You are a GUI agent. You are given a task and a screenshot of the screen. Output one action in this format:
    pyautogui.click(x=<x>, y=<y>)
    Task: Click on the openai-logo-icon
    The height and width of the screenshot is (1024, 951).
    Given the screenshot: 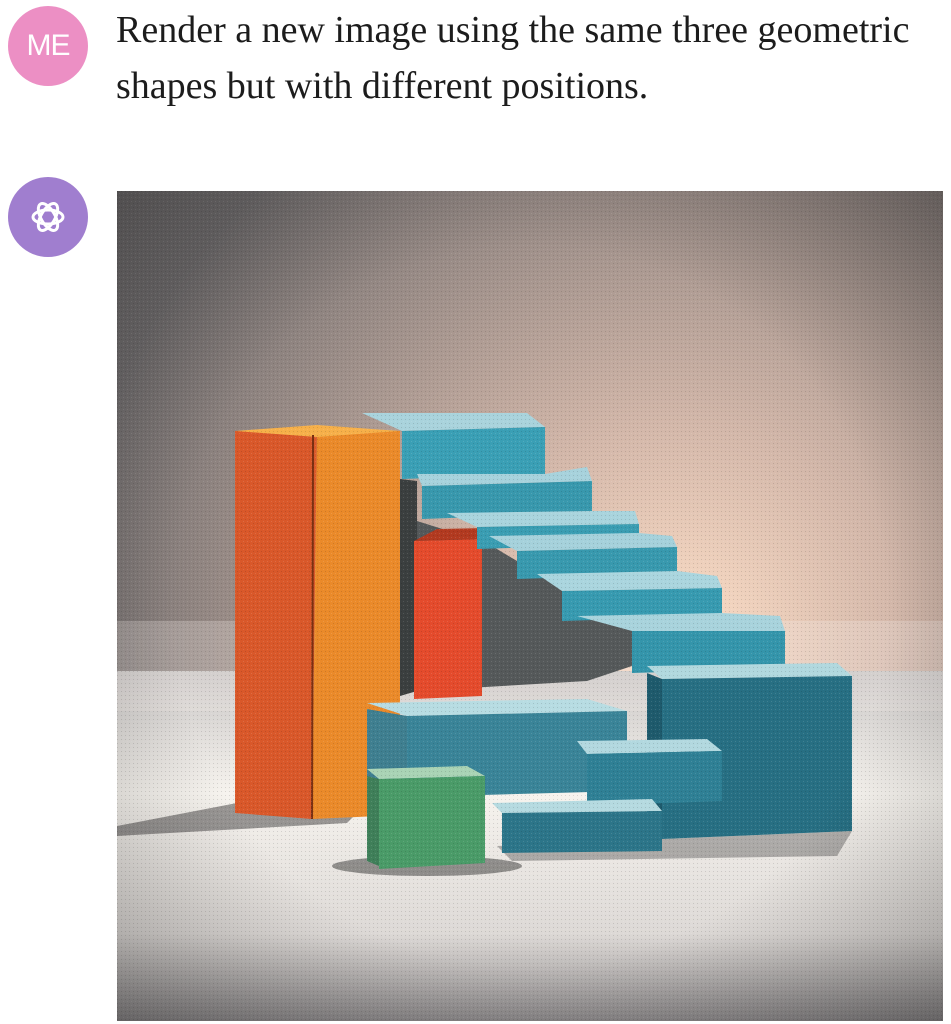 What is the action you would take?
    pyautogui.click(x=48, y=217)
    